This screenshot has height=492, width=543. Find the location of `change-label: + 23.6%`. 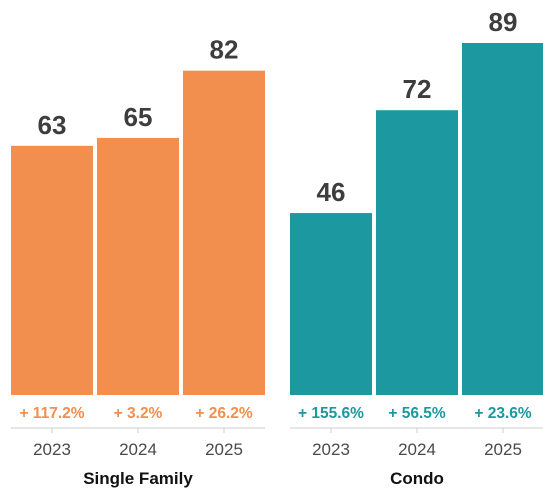

change-label: + 23.6% is located at coordinates (503, 413).